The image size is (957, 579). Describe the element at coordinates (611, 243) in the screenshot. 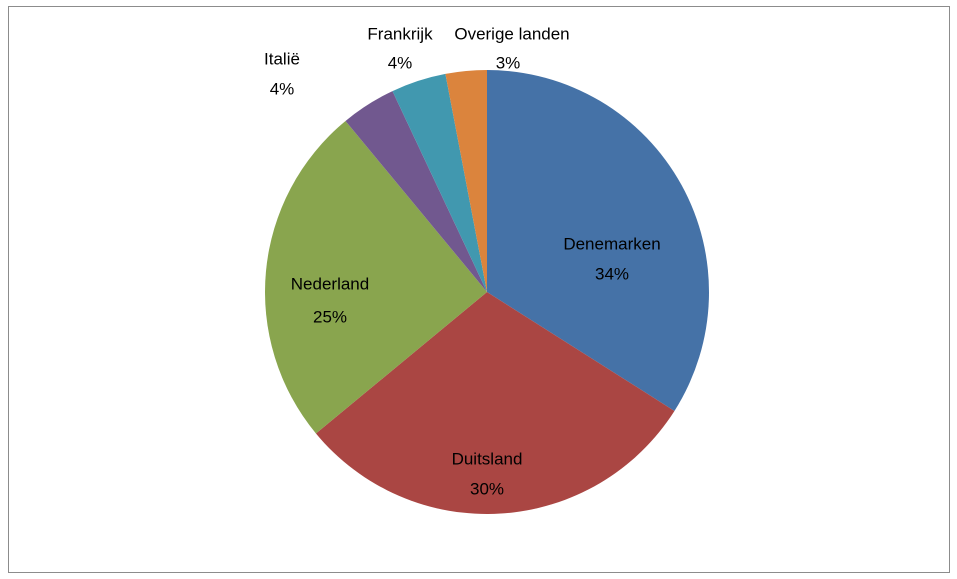

I see `slice-label: Denemarken` at that location.